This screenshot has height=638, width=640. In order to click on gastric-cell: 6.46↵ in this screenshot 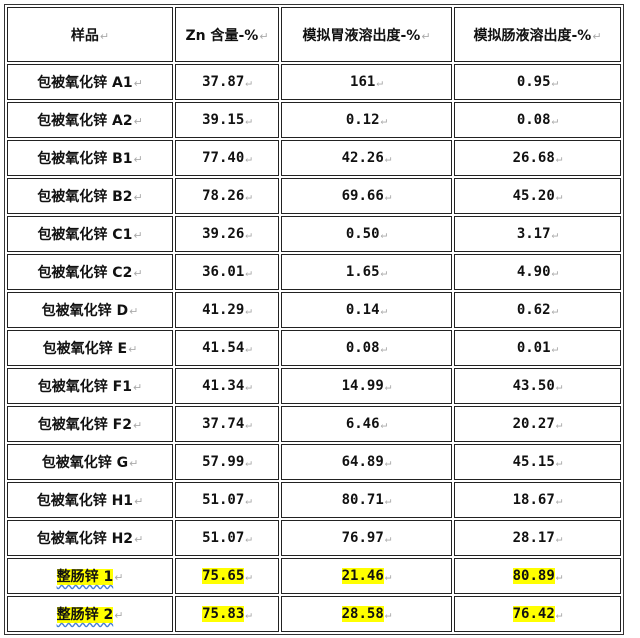, I will do `click(366, 424)`.